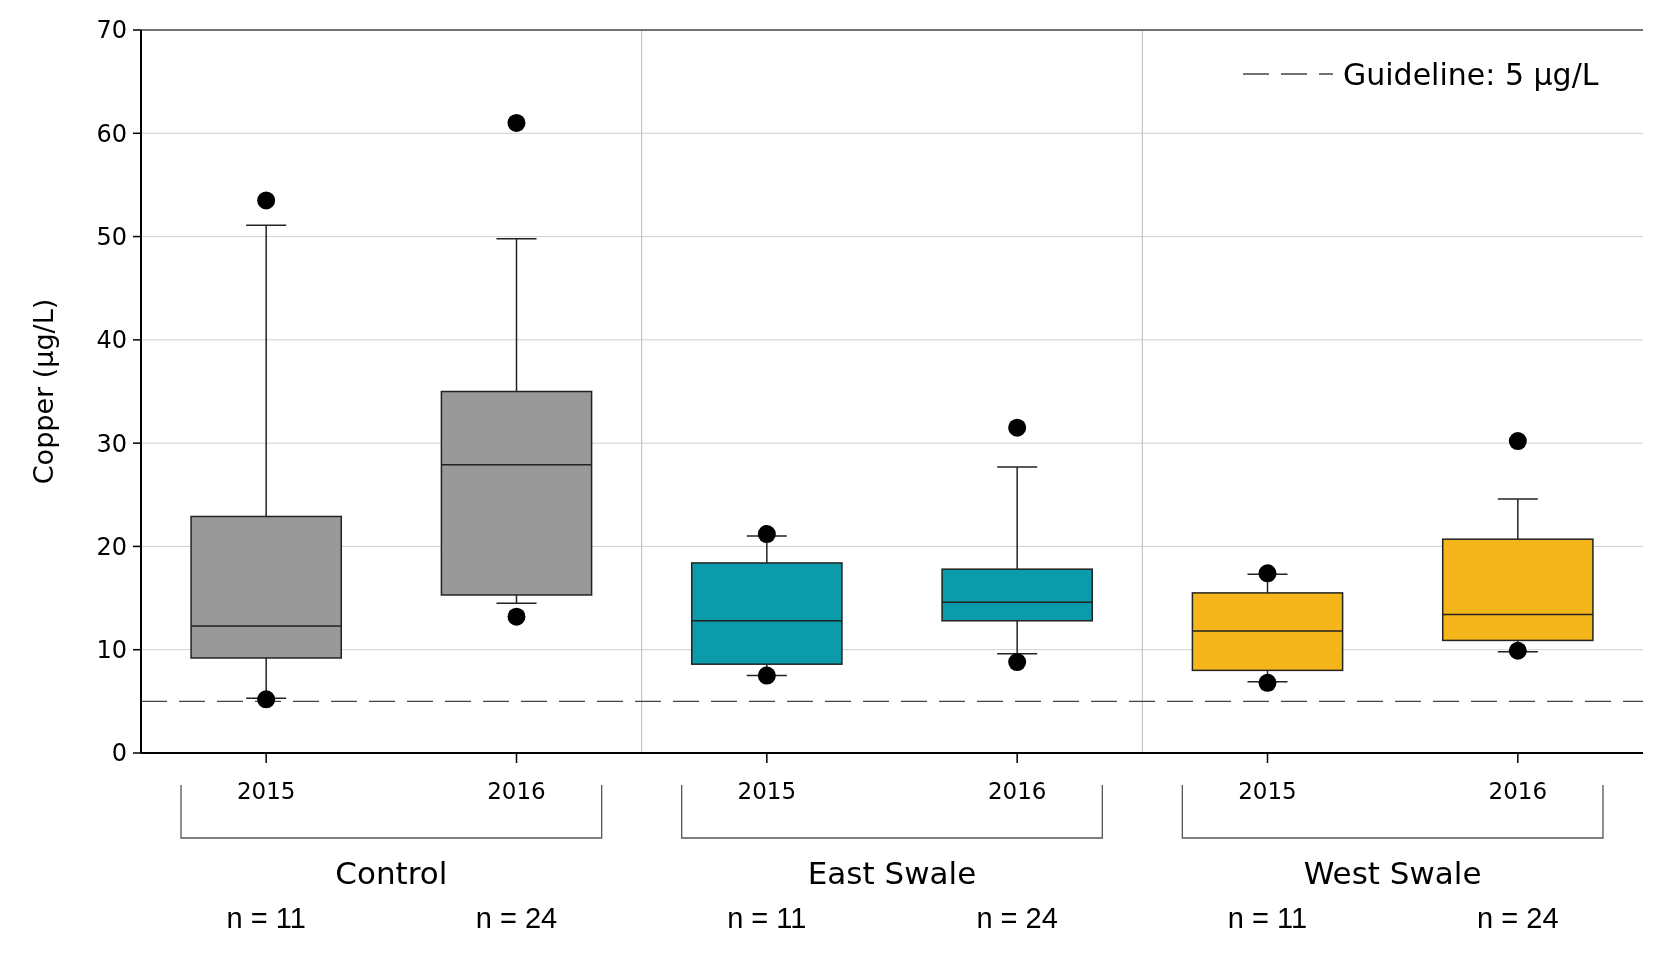  What do you see at coordinates (1471, 74) in the screenshot?
I see `legend-label: Guideline: 5 µg/L` at bounding box center [1471, 74].